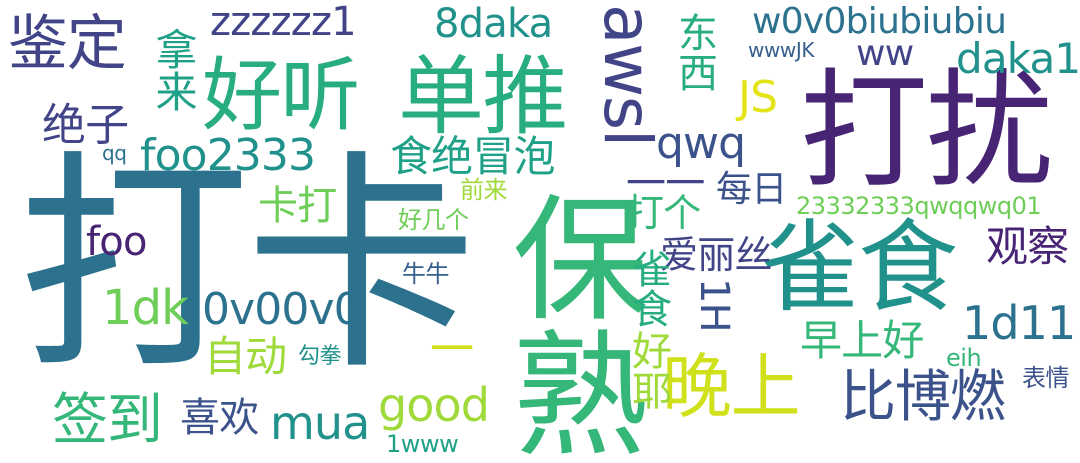 This screenshot has width=1080, height=463. What do you see at coordinates (484, 190) in the screenshot?
I see `word-qianlai: 前来` at bounding box center [484, 190].